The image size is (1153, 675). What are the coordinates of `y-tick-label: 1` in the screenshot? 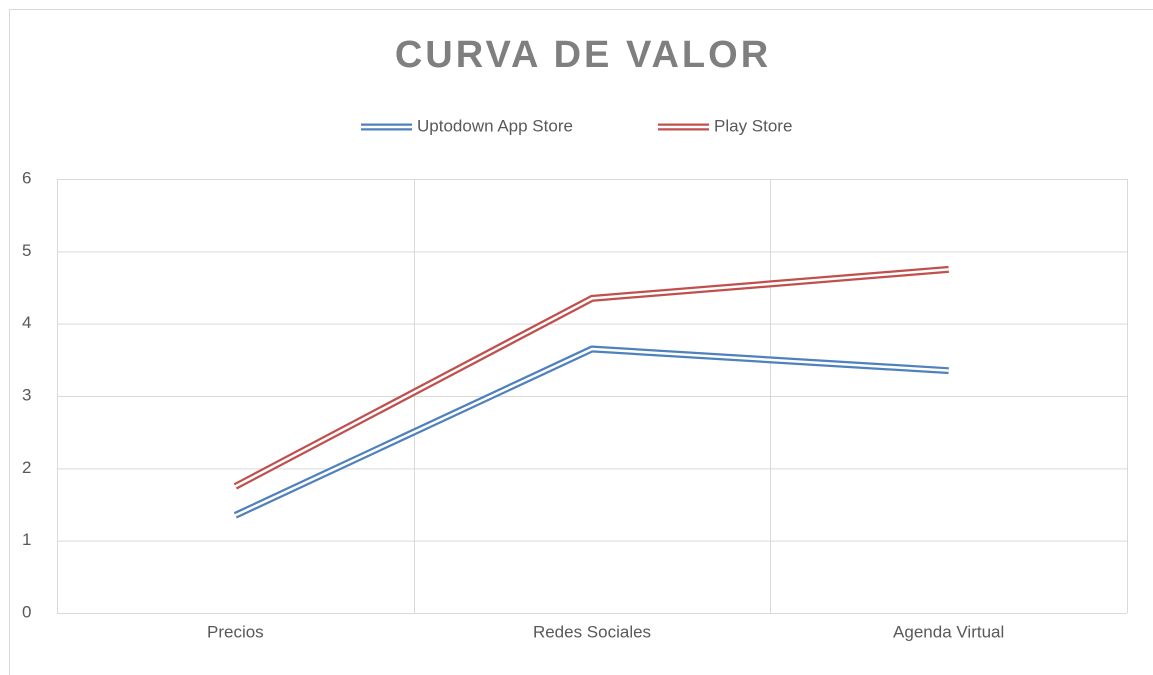 It's located at (26, 539).